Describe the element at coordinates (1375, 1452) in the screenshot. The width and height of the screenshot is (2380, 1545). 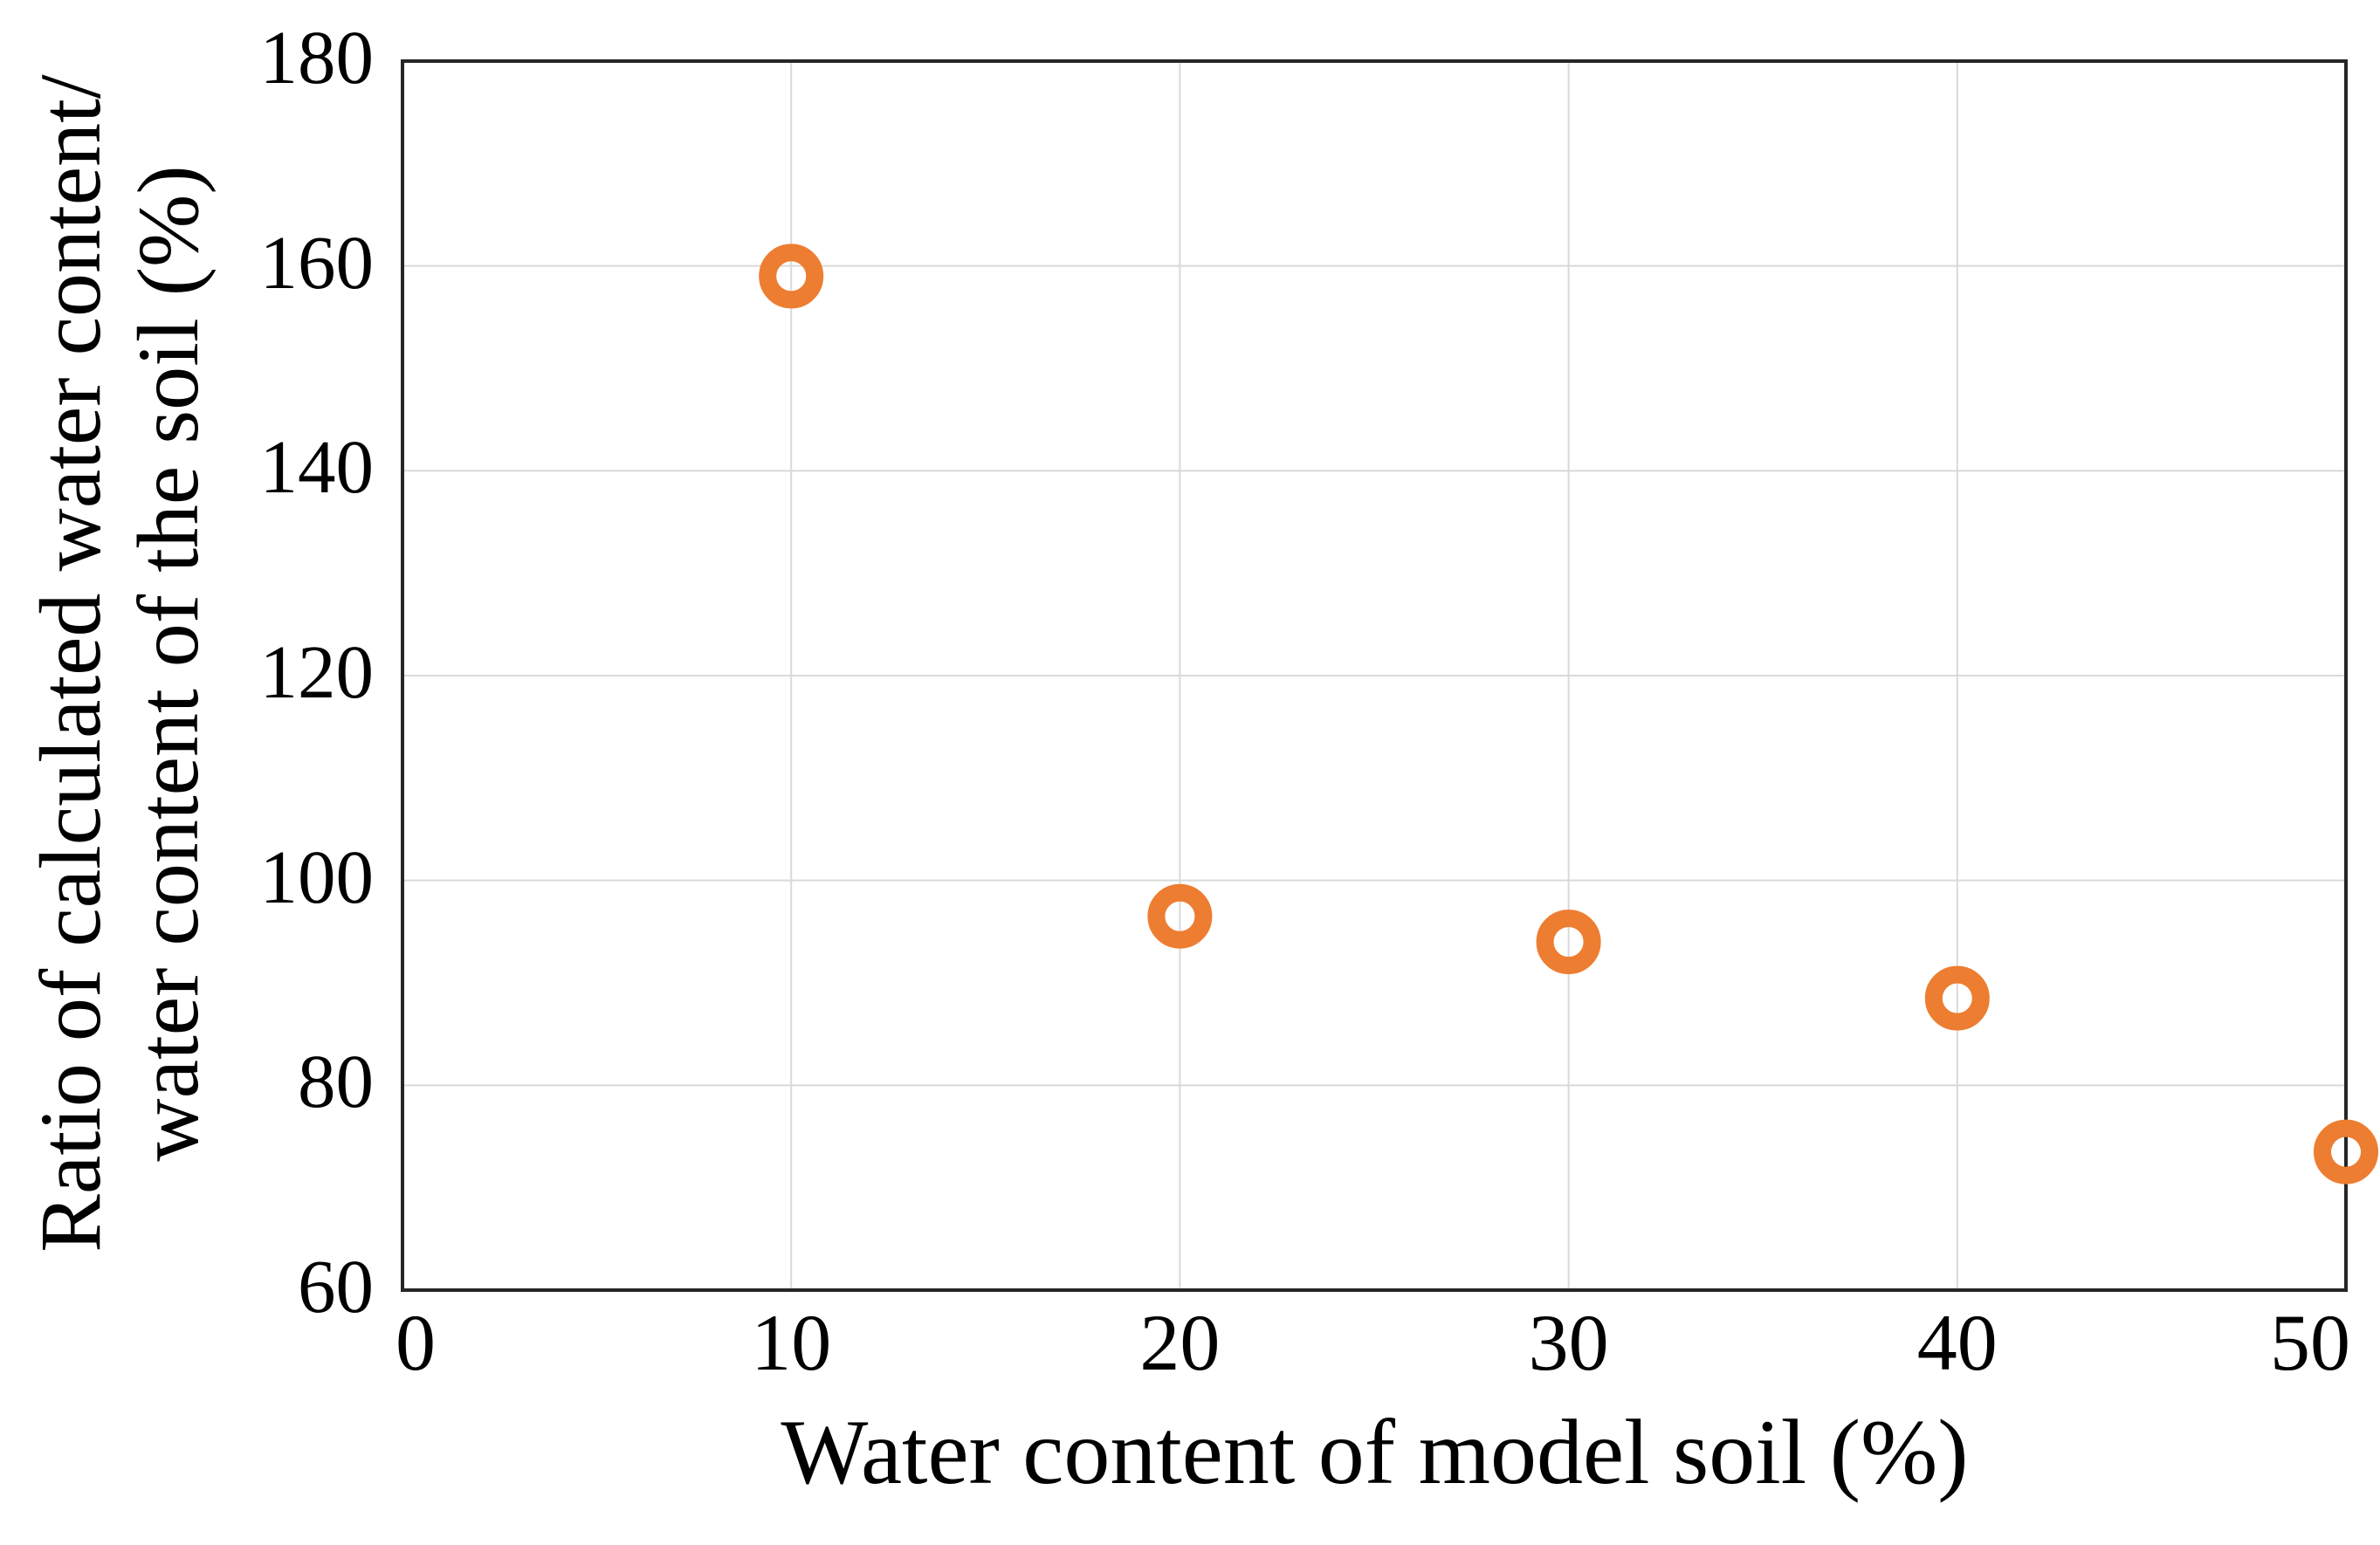
I see `x-axis-title: Water content of model soil (%)` at that location.